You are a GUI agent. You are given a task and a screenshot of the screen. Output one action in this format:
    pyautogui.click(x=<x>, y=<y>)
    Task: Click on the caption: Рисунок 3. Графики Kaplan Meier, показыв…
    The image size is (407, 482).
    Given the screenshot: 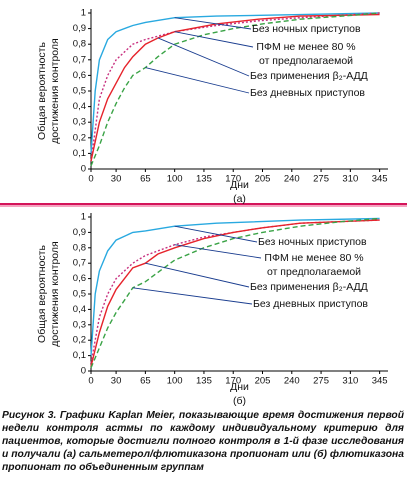 What is the action you would take?
    pyautogui.click(x=203, y=441)
    